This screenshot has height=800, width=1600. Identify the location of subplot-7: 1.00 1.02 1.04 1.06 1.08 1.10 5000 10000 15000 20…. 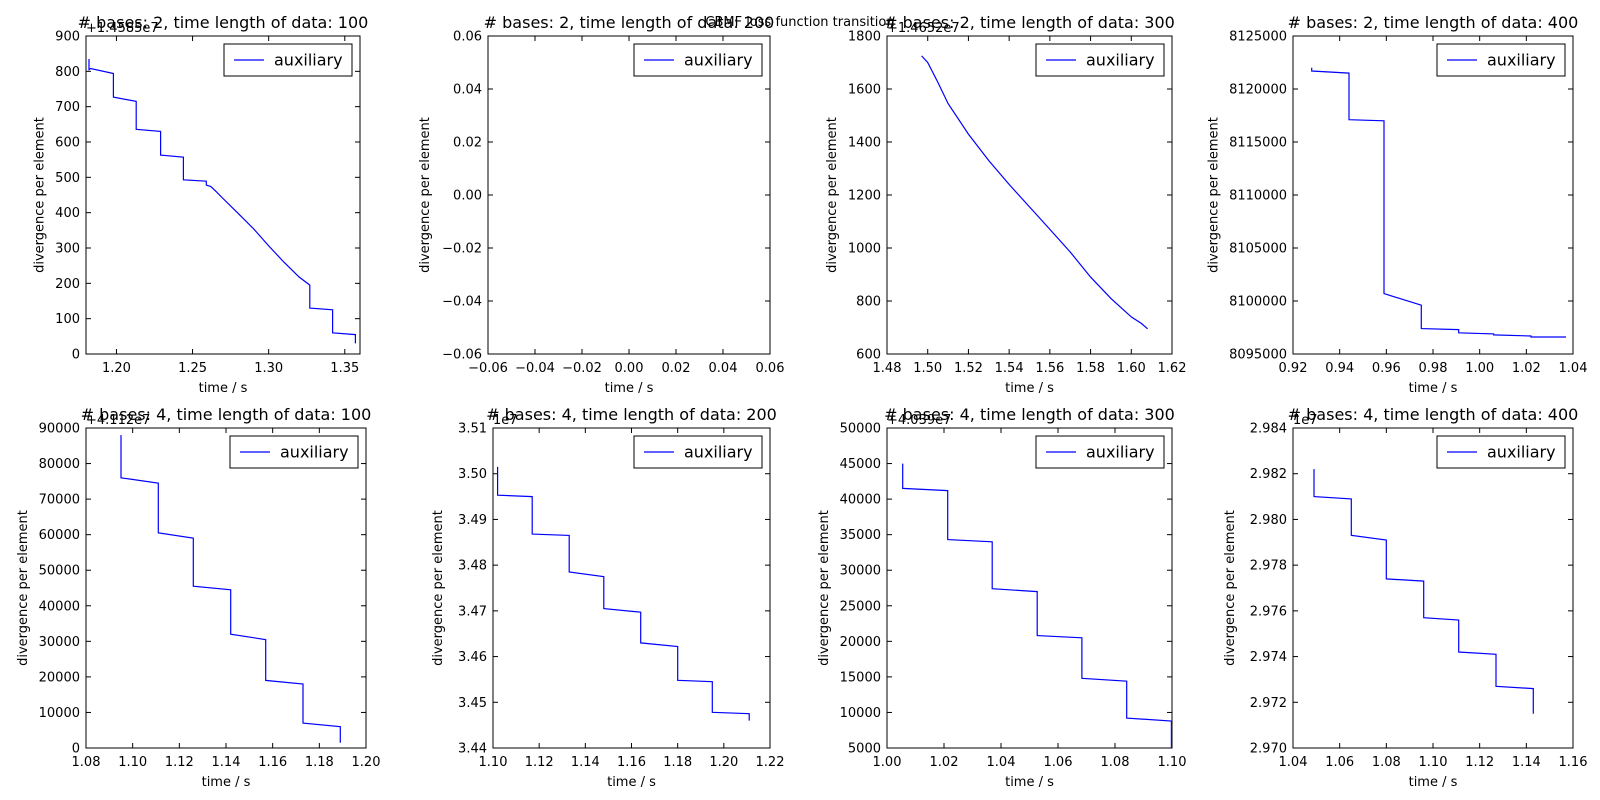
(1001, 597).